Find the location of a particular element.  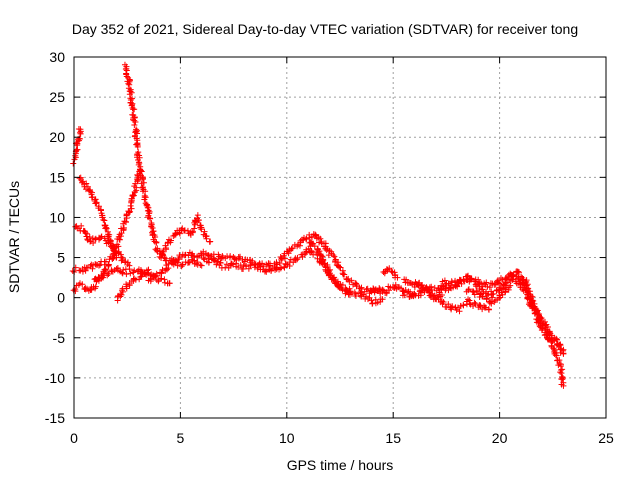

x-axis-label: GPS time / hours is located at coordinates (340, 465).